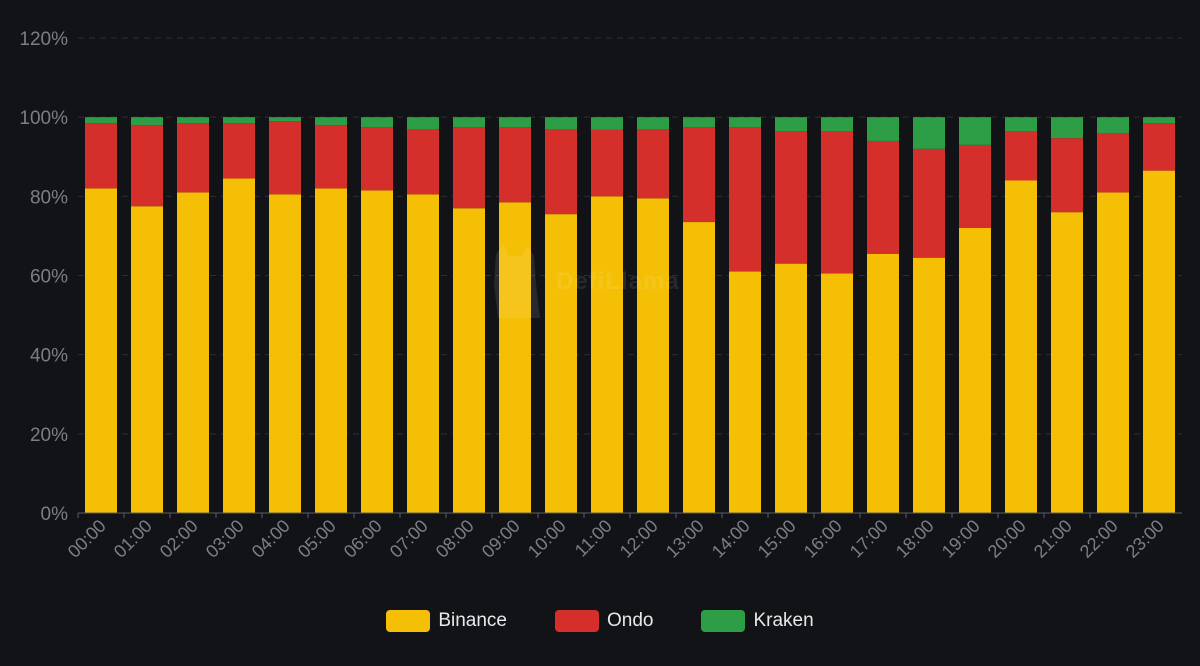  I want to click on x-tick-label: 07:00, so click(409, 539).